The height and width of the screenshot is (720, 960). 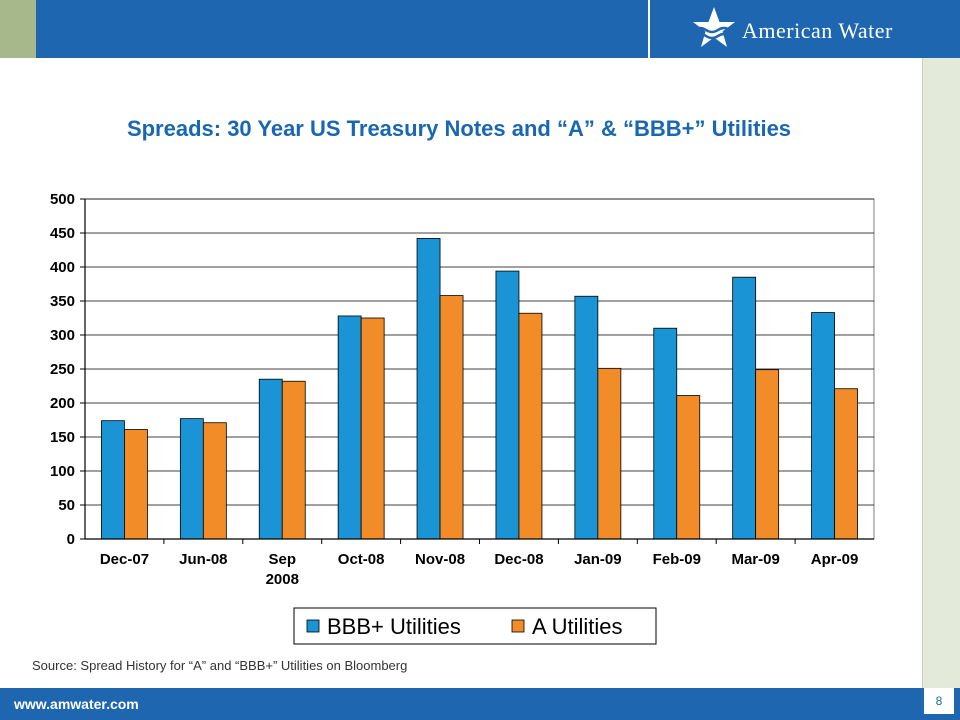 I want to click on x-tick-label-line: Jun-08, so click(x=203, y=559).